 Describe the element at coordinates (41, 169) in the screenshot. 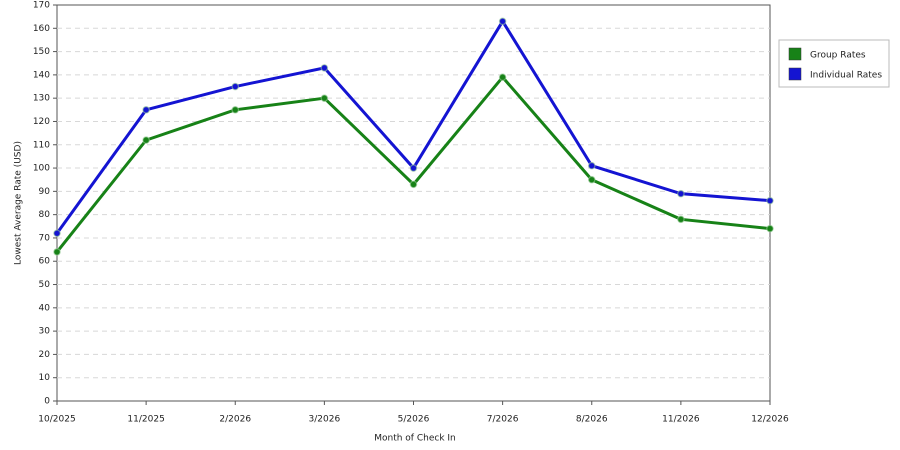

I see `y-tick-label: 100` at that location.